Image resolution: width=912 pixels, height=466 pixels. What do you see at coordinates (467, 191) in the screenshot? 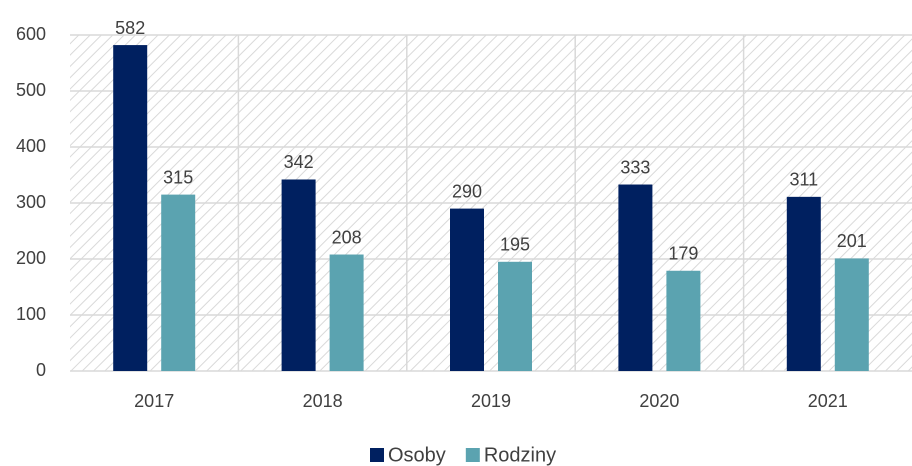
I see `data-label: 290` at bounding box center [467, 191].